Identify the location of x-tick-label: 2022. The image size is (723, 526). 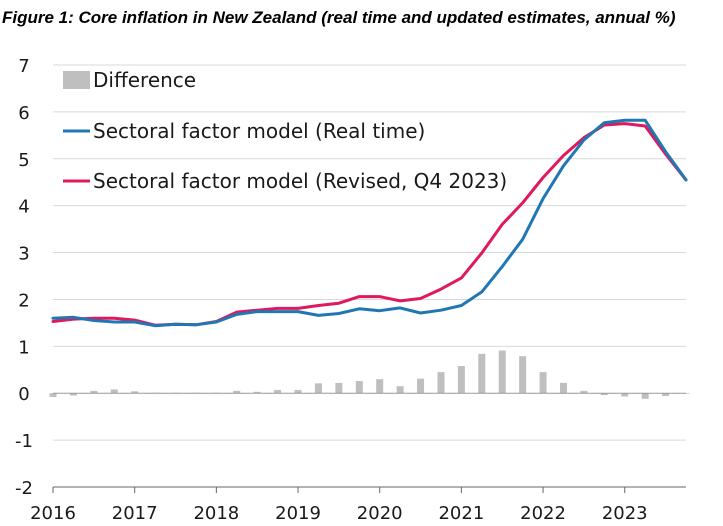
(543, 513).